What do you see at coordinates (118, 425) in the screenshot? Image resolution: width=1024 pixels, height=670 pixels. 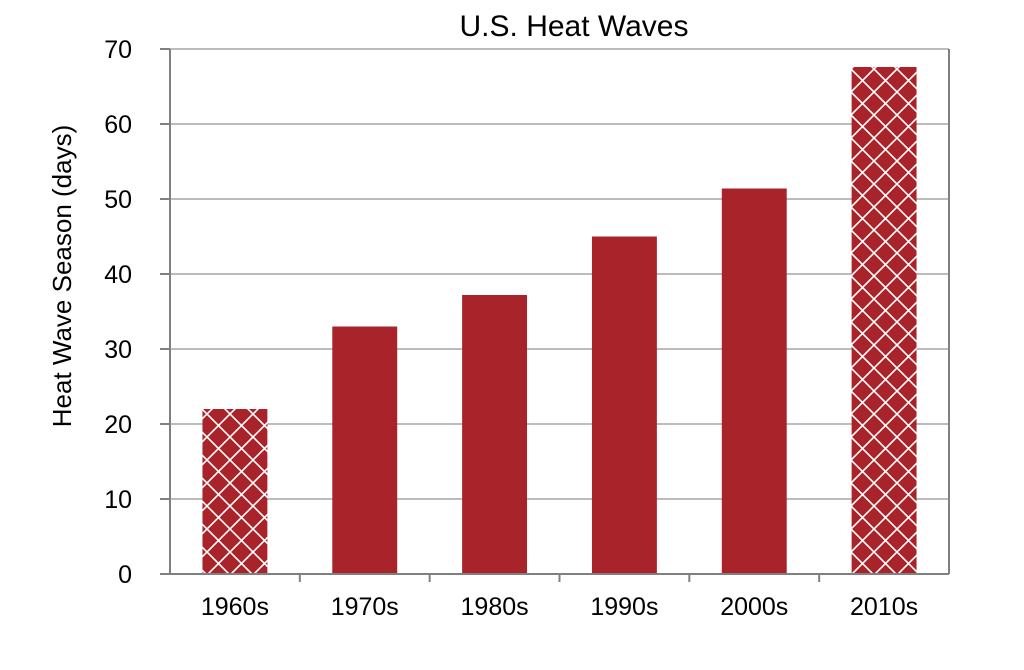 I see `y-tick-label-20: 20` at bounding box center [118, 425].